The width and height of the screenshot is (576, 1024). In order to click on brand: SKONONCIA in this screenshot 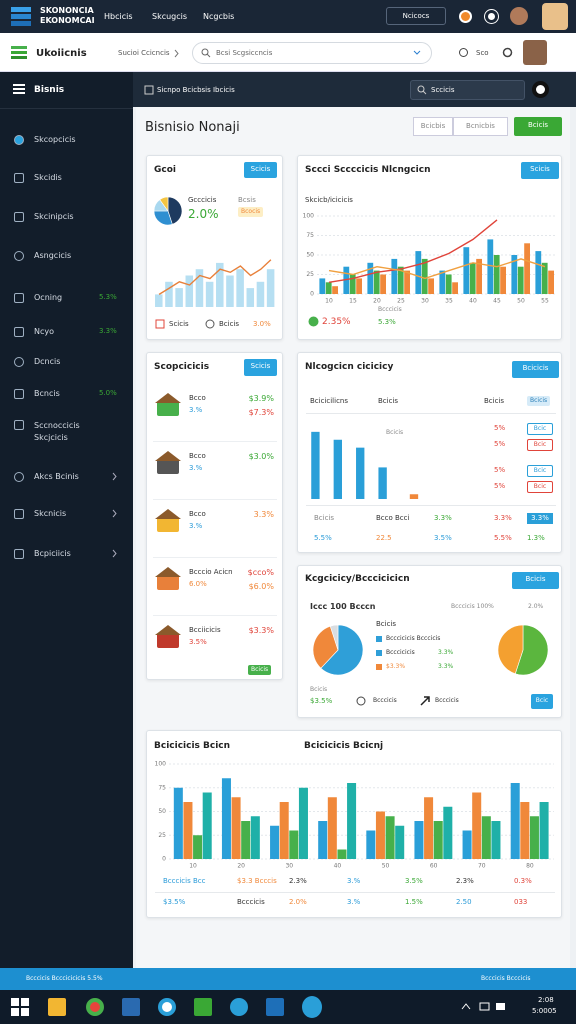, I will do `click(67, 10)`.